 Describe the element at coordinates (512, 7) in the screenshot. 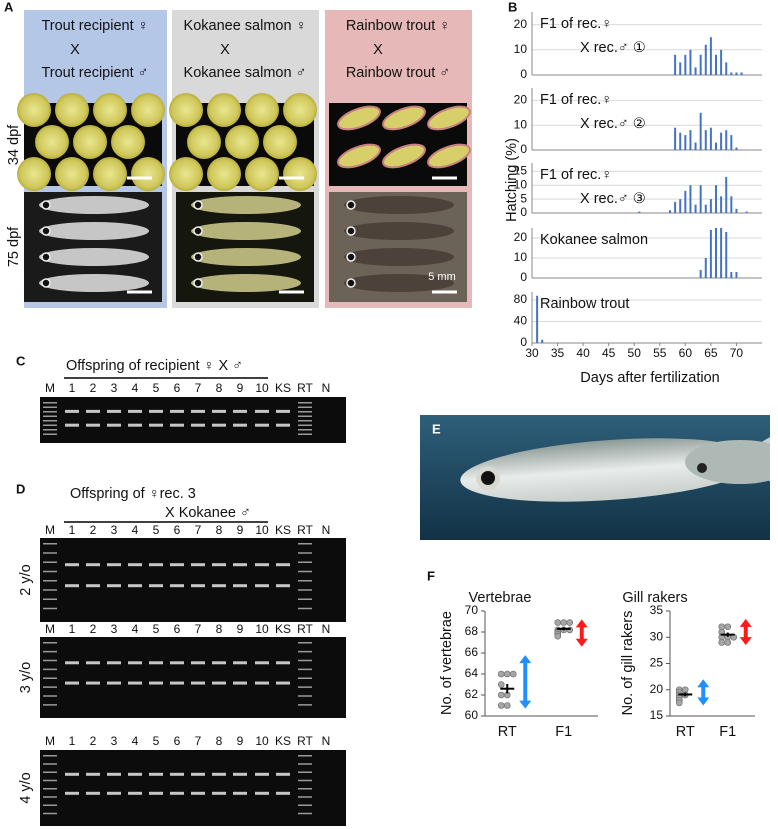

I see `panel-label: B` at that location.